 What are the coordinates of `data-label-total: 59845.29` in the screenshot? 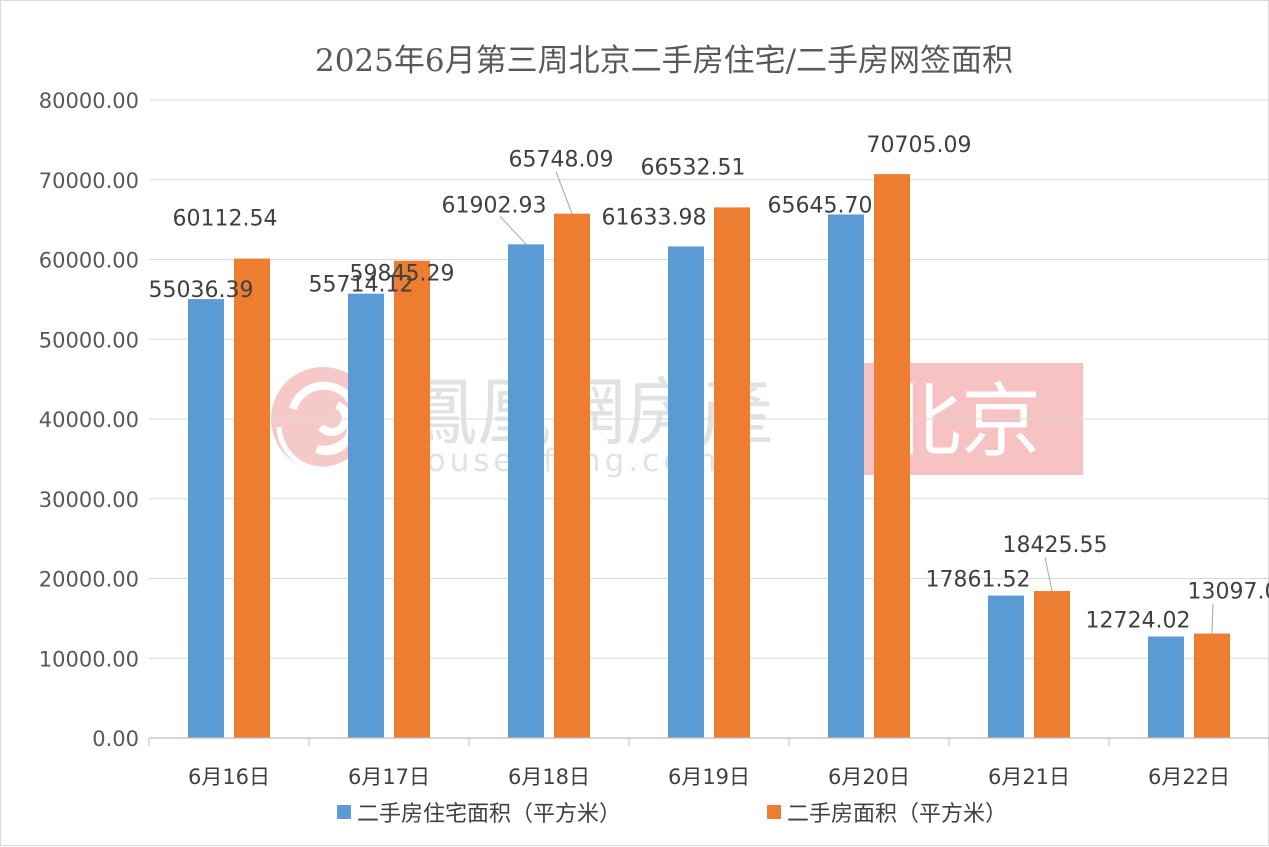 It's located at (402, 274).